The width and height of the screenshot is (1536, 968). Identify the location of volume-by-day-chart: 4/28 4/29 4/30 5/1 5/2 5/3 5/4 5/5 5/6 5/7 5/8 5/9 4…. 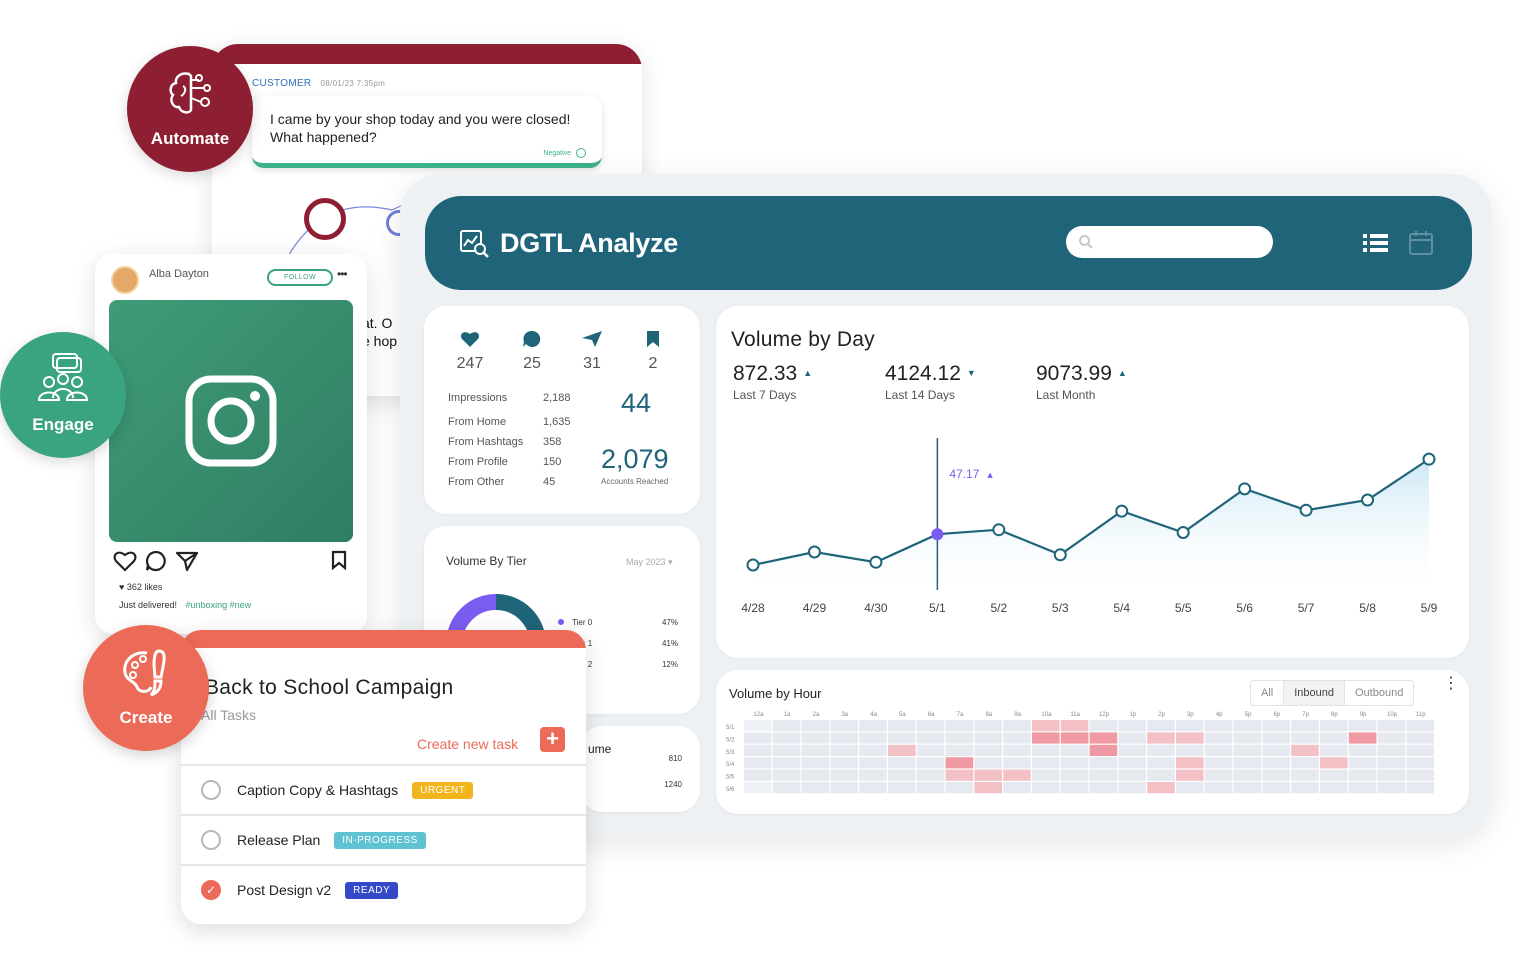
(1092, 526).